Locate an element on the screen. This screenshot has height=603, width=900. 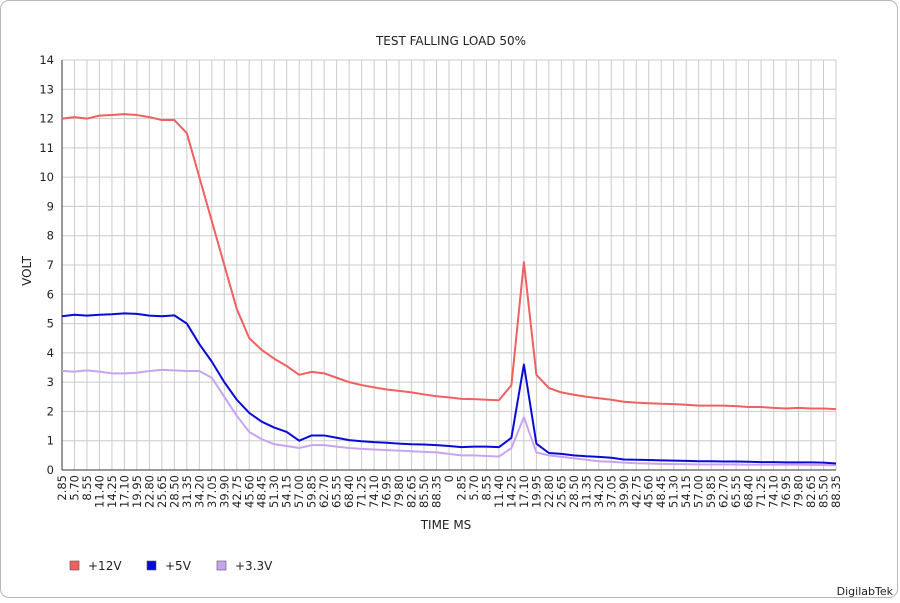
y-axis-title: VOLT is located at coordinates (27, 270).